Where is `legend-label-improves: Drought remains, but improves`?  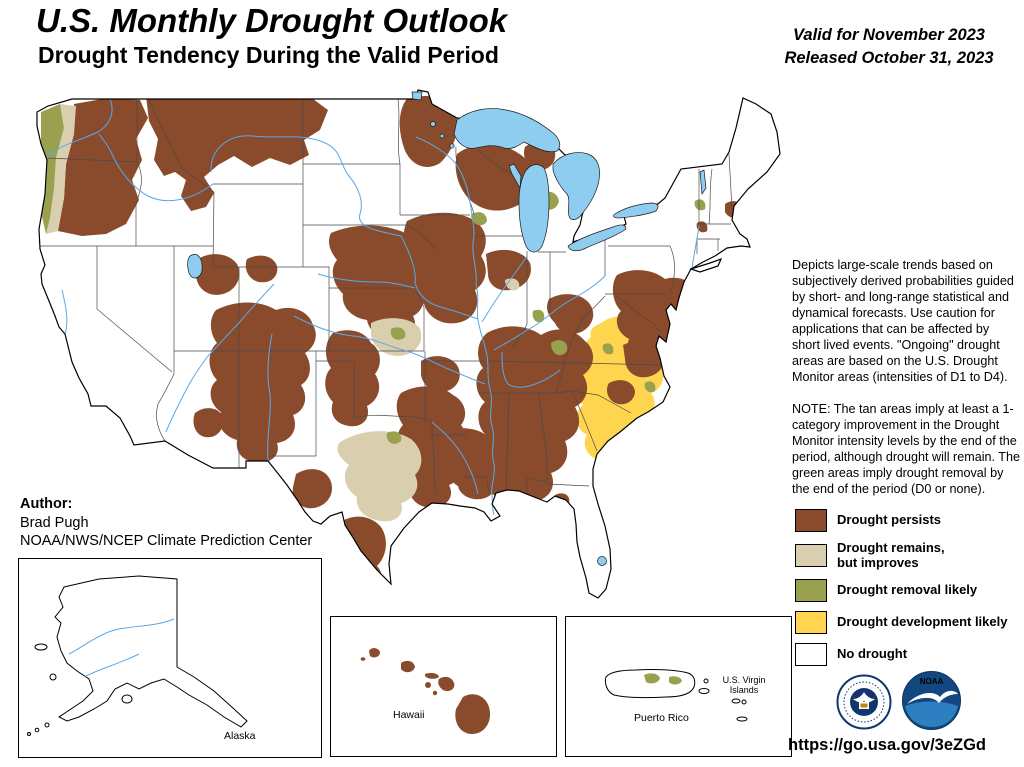
legend-label-improves: Drought remains, but improves is located at coordinates (891, 555).